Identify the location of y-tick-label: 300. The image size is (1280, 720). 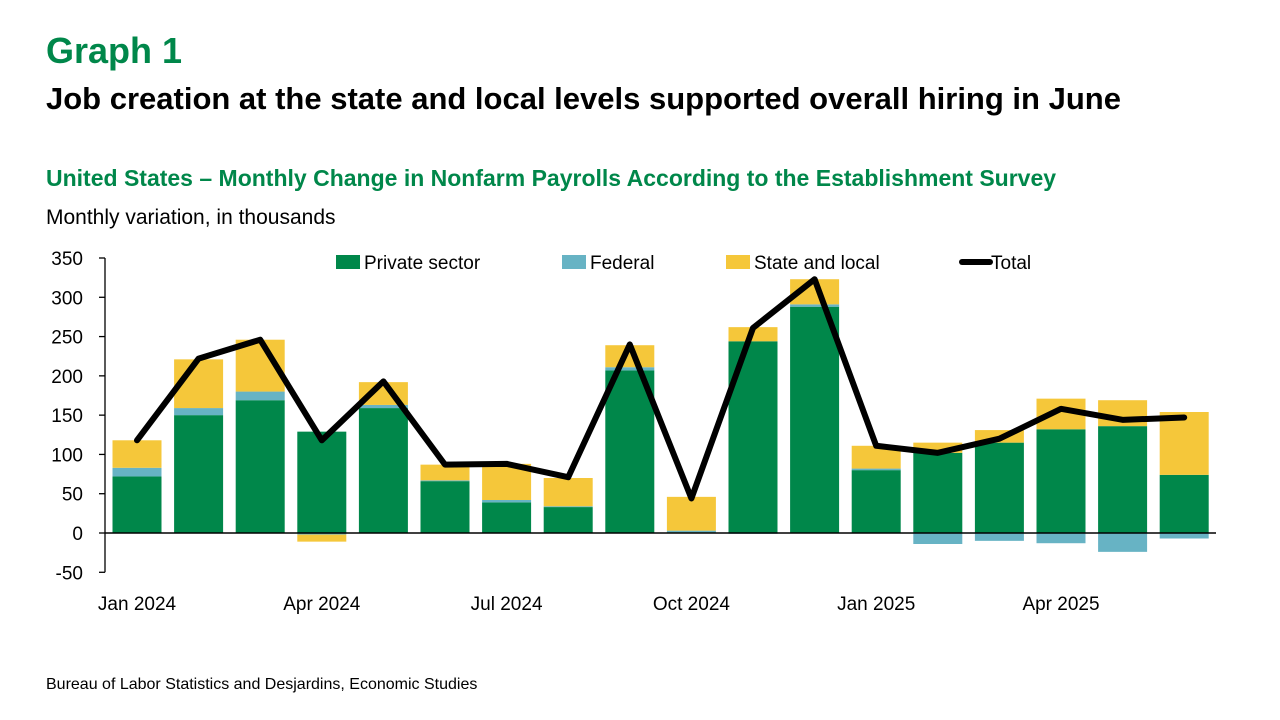
(67, 298).